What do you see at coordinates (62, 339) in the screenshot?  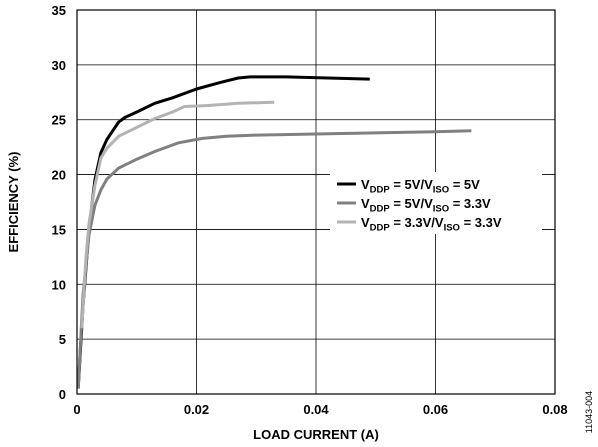 I see `y-tick-label: 5` at bounding box center [62, 339].